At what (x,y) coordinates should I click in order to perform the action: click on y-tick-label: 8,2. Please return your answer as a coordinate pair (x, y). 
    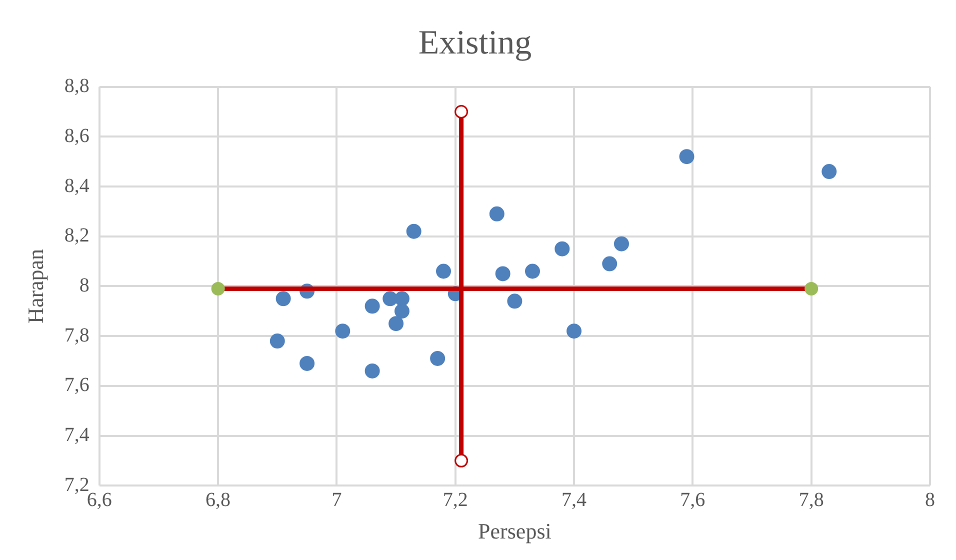
    Looking at the image, I should click on (77, 235).